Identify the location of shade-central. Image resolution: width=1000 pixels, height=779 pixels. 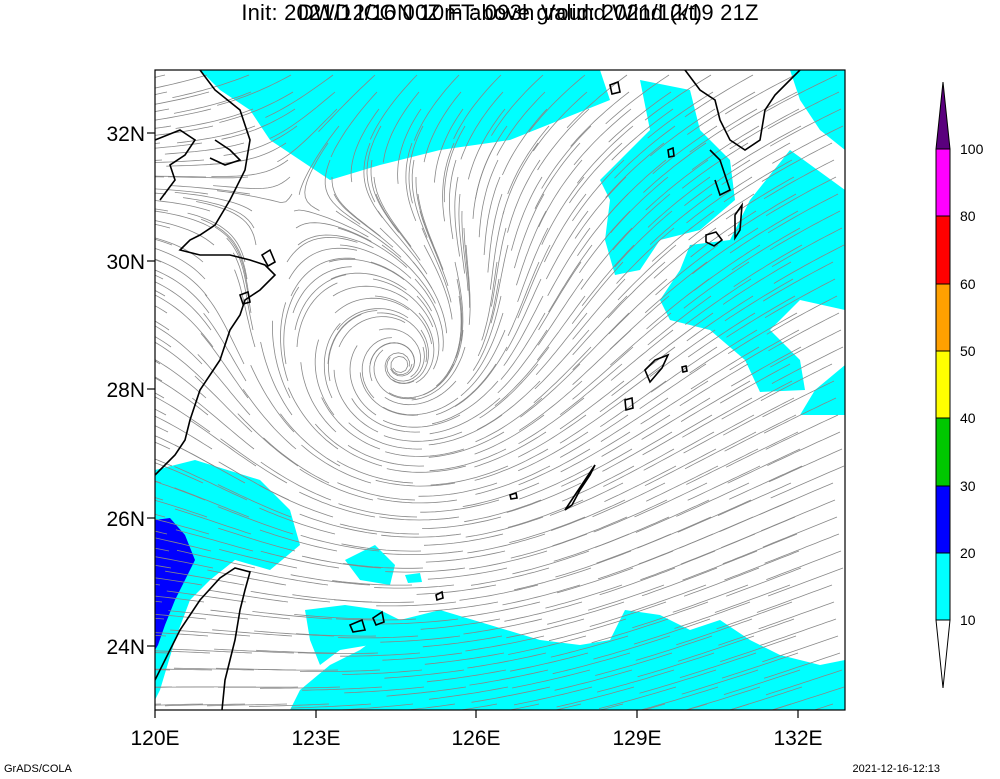
(370, 565).